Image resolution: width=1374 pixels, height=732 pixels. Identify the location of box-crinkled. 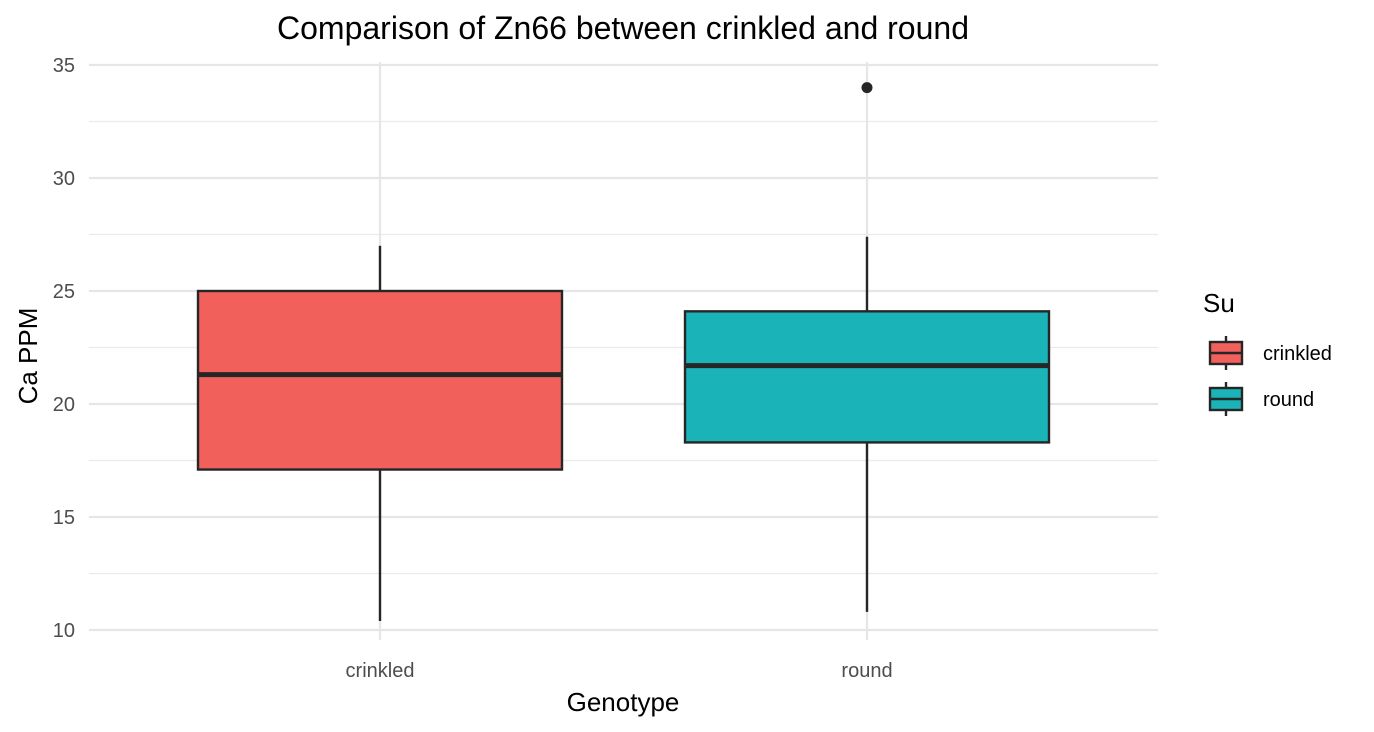
(380, 433).